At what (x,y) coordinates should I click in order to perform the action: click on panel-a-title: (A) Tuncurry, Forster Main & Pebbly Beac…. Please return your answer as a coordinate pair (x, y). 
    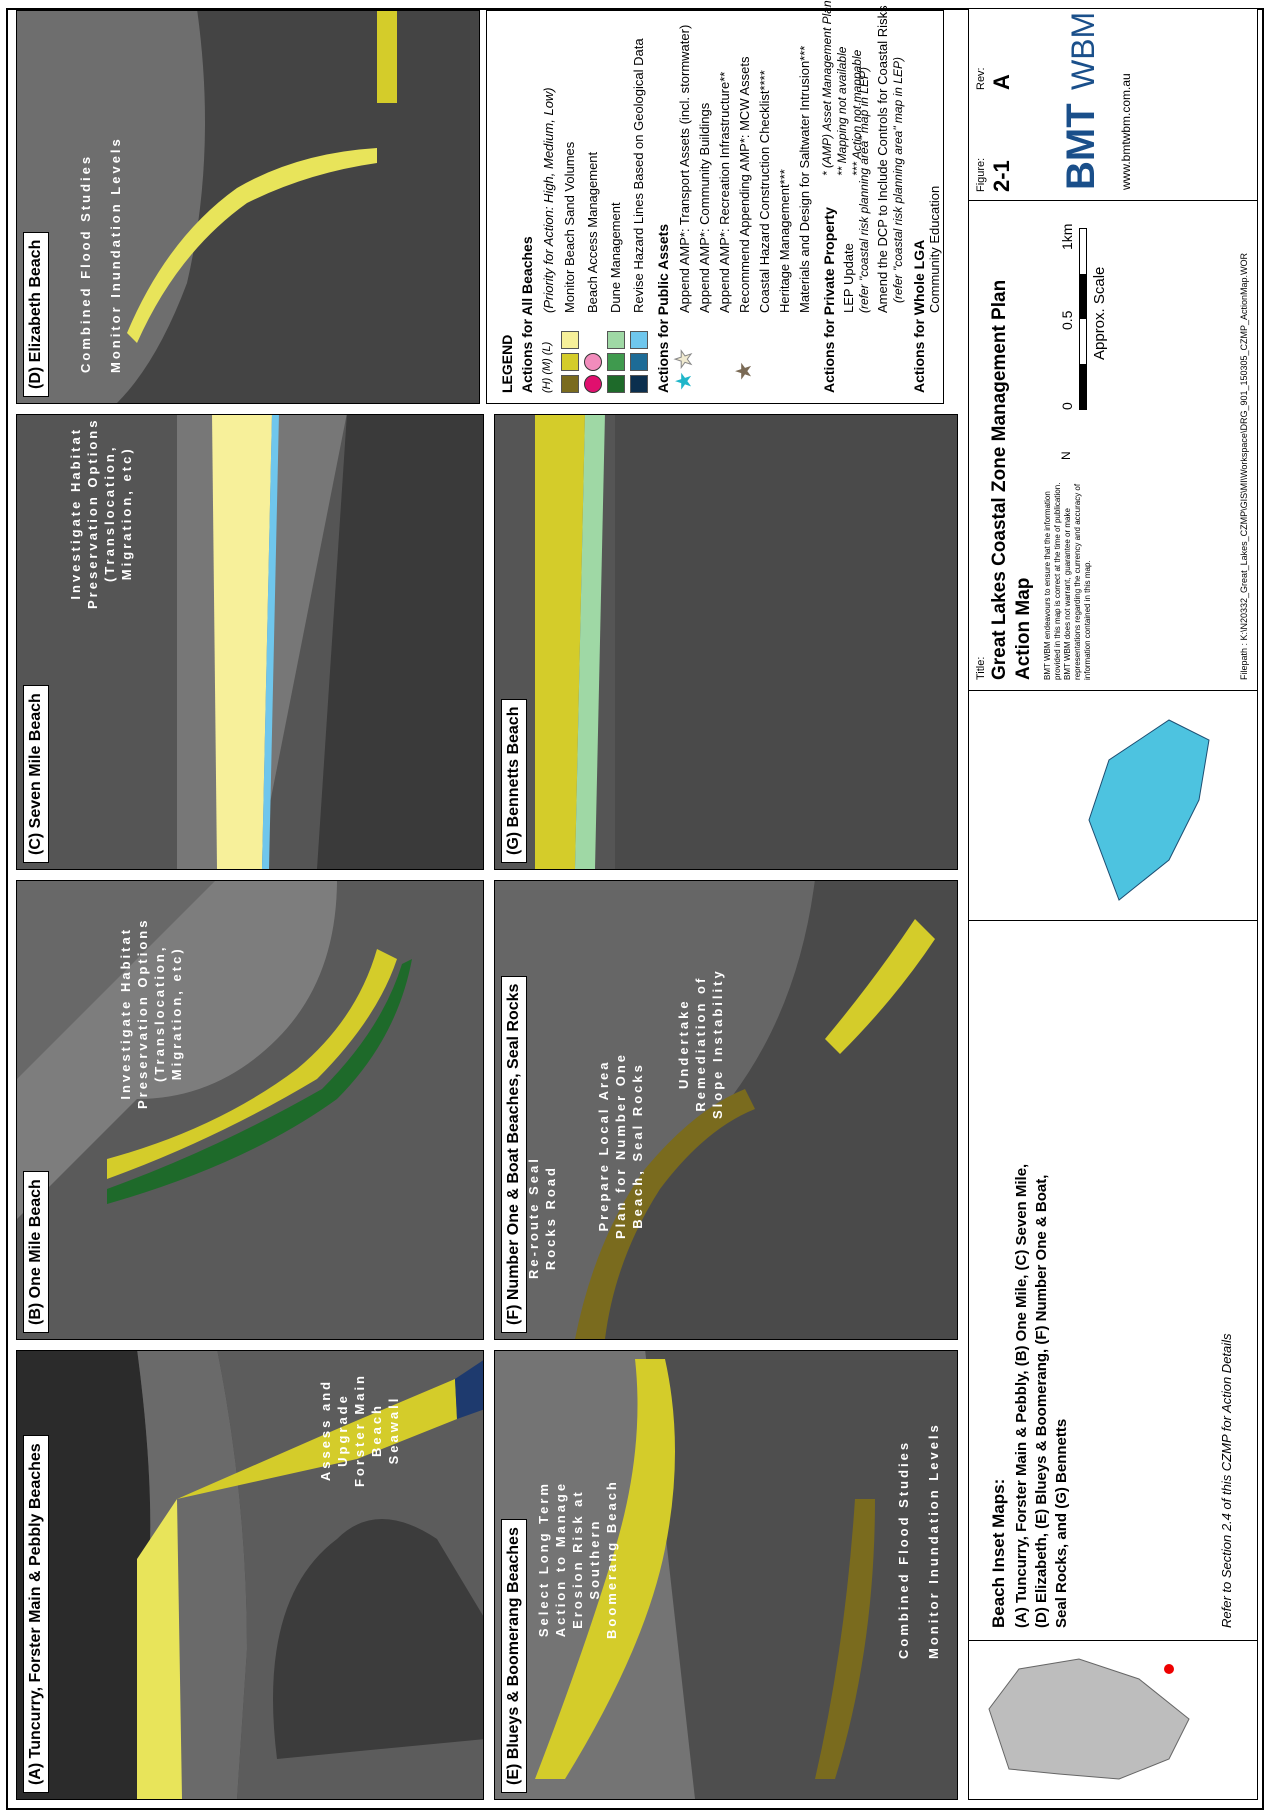
    Looking at the image, I should click on (36, 1614).